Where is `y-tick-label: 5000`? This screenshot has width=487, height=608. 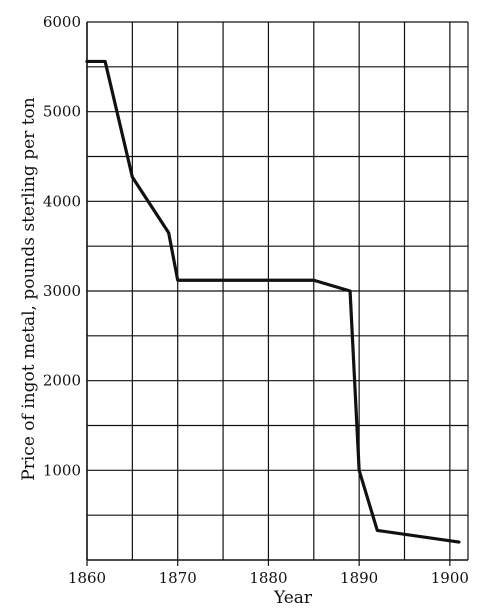
y-tick-label: 5000 is located at coordinates (62, 112).